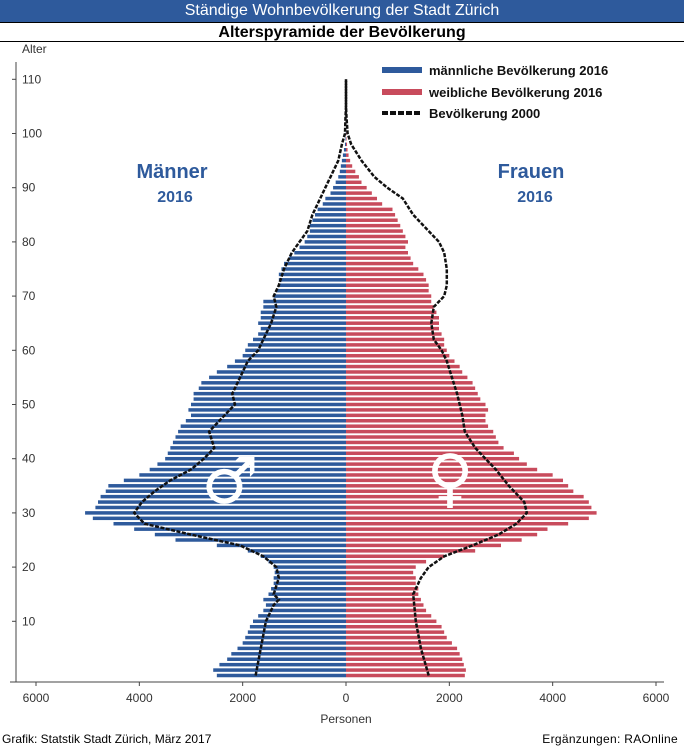  What do you see at coordinates (402, 70) in the screenshot?
I see `legend-swatch-male` at bounding box center [402, 70].